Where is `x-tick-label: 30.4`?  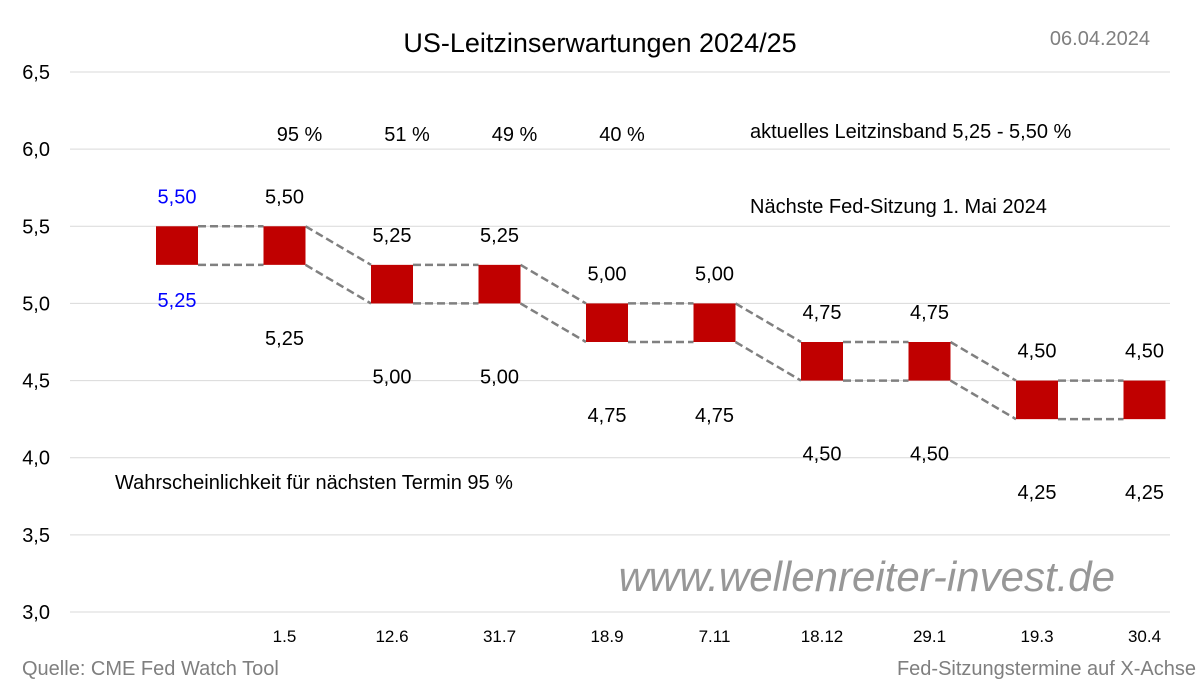
x-tick-label: 30.4 is located at coordinates (1144, 636).